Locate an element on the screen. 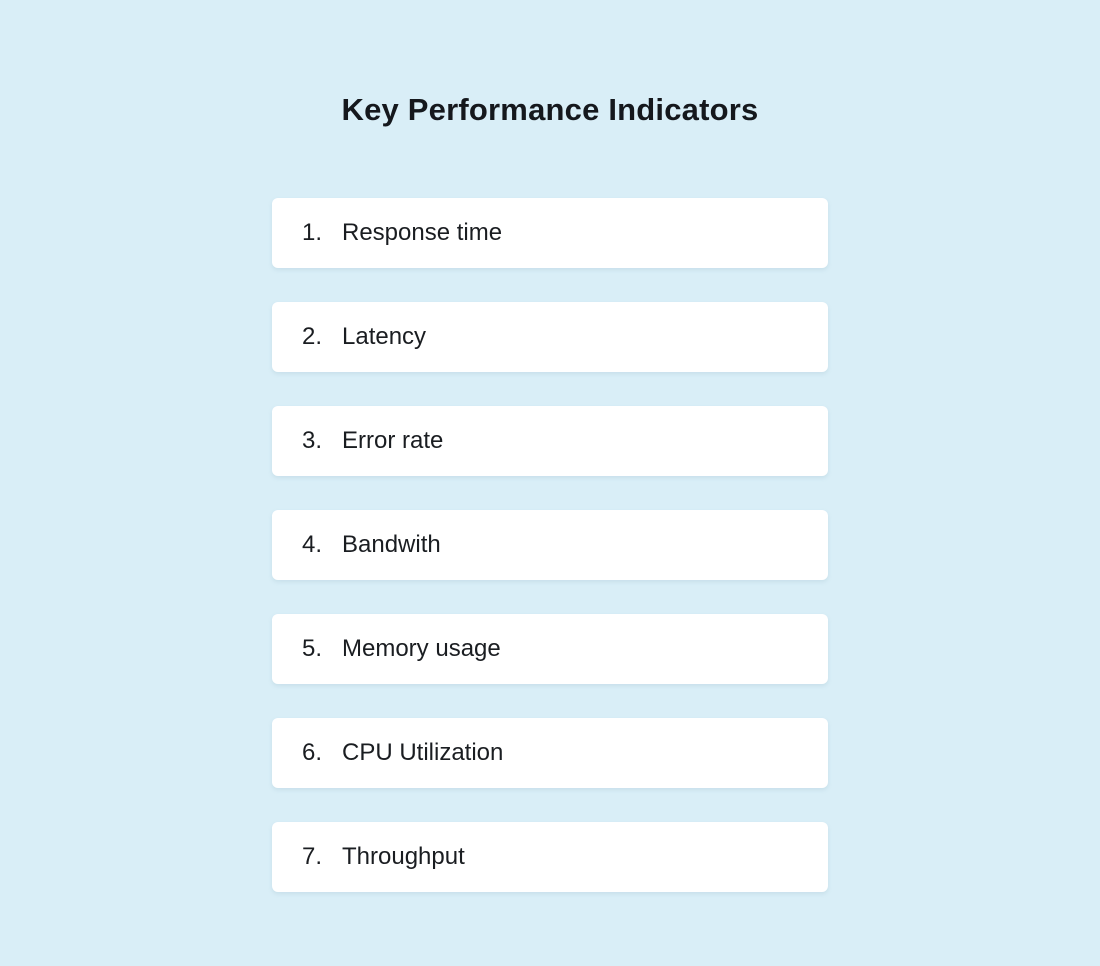 This screenshot has height=966, width=1100. list-item: 6. CPU Utilization is located at coordinates (550, 753).